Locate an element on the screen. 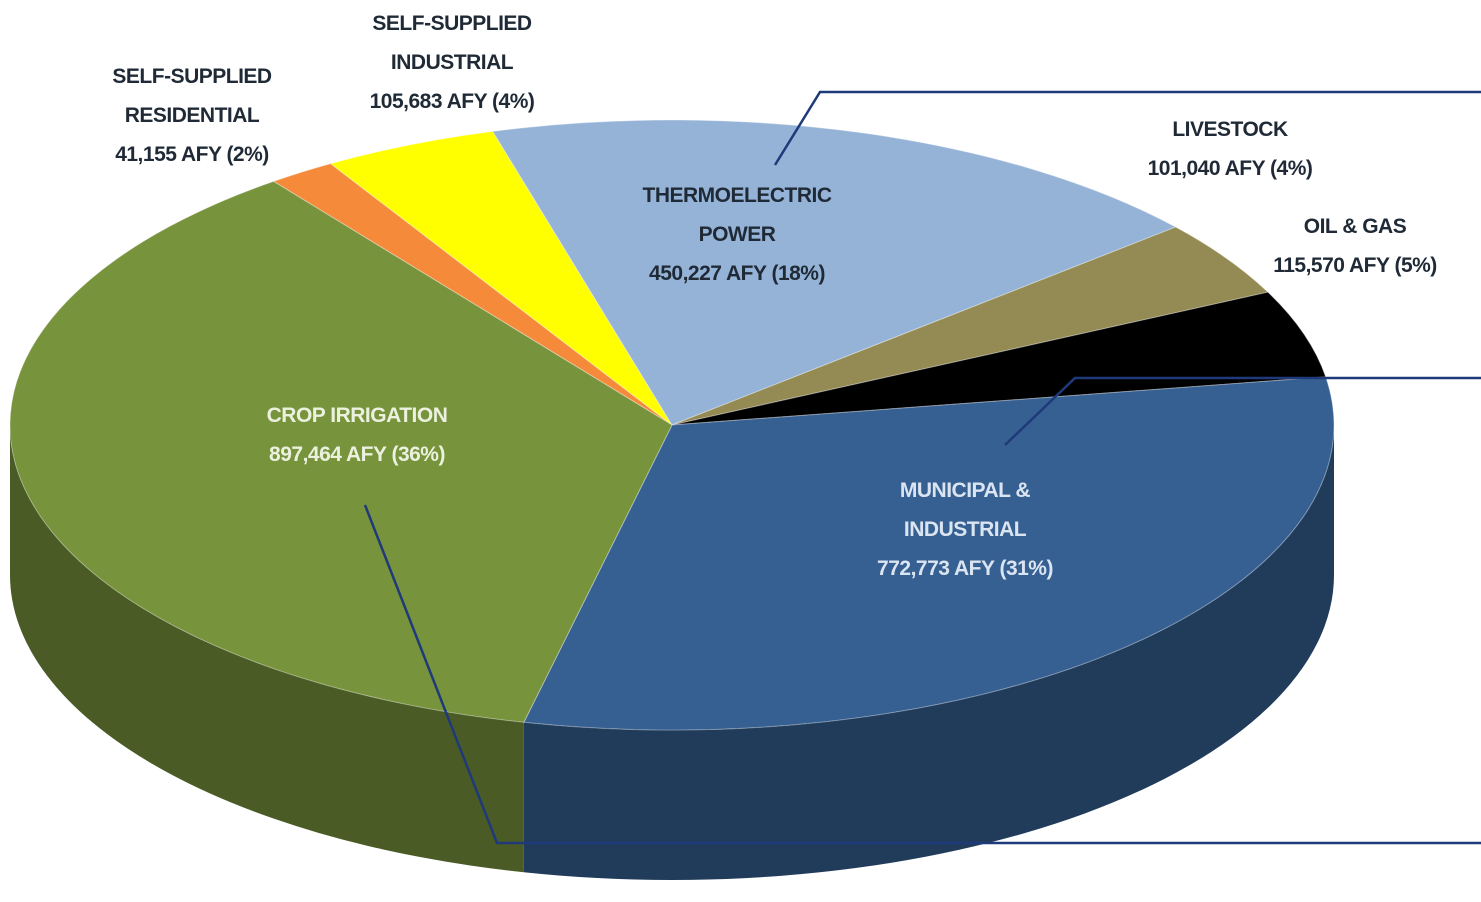 Image resolution: width=1481 pixels, height=902 pixels. category-label: SELF-SUPPLIED RESIDENTIAL is located at coordinates (192, 96).